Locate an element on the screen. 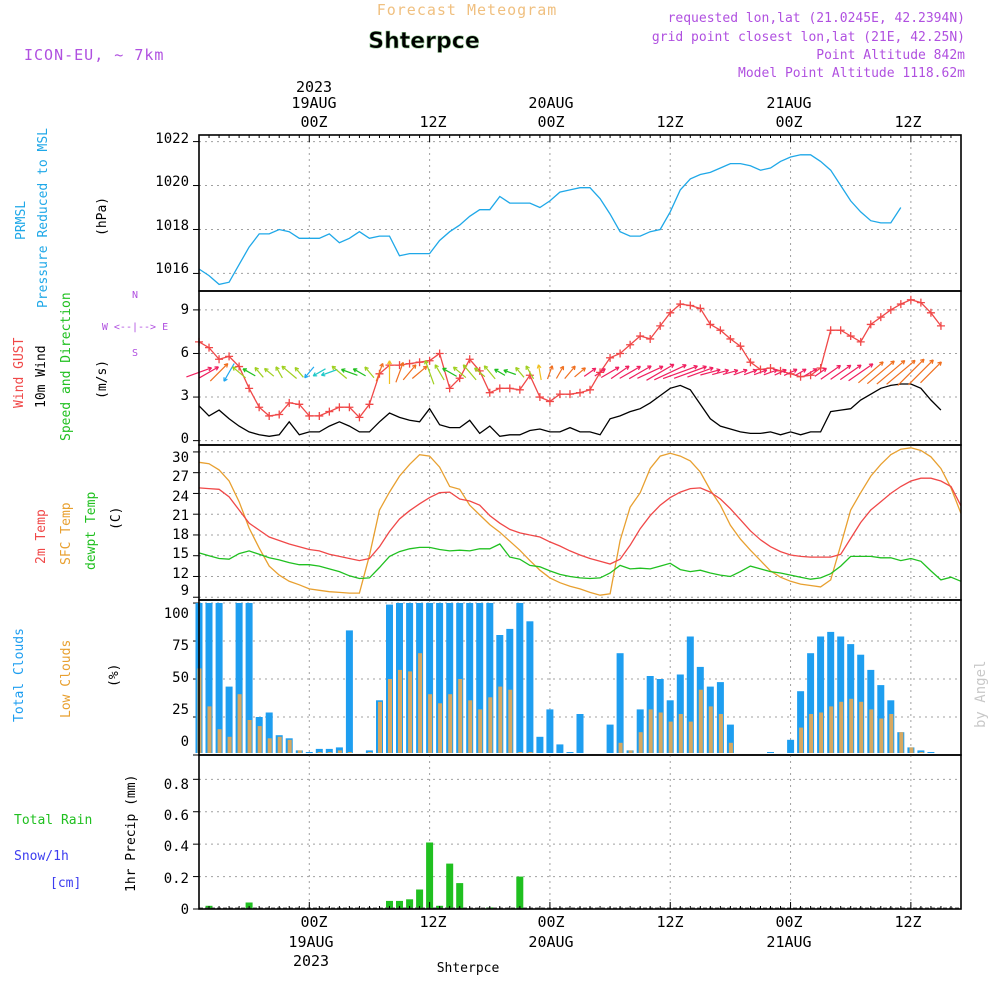  y-tick: 0.4 is located at coordinates (176, 847).